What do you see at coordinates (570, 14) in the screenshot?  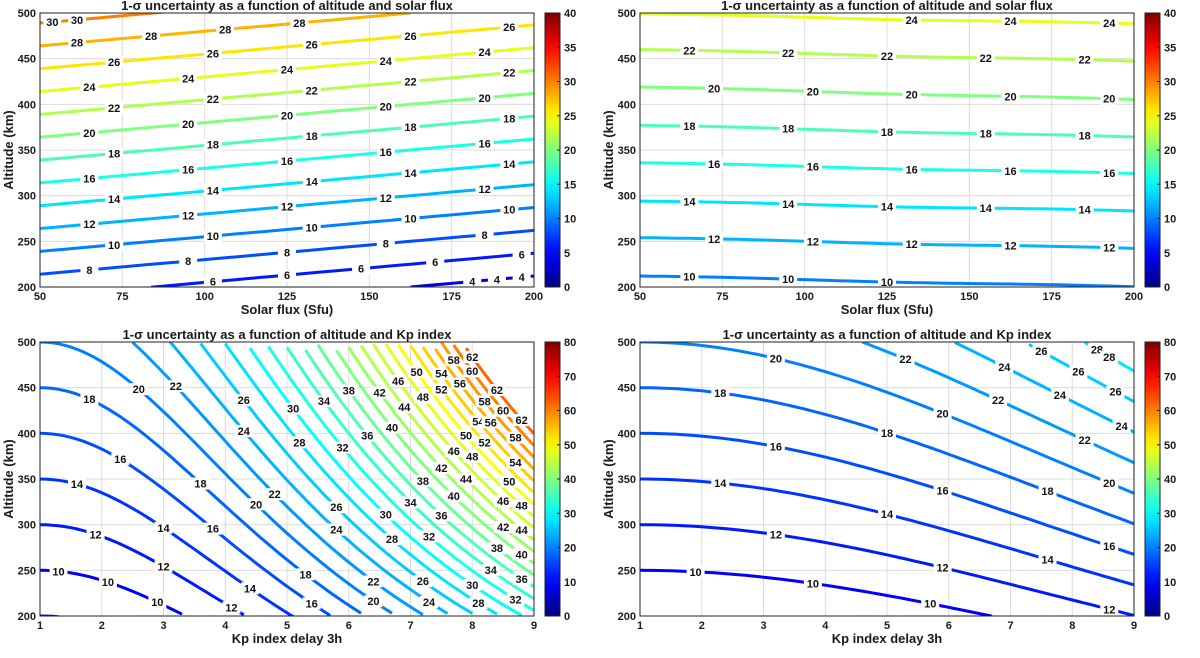 I see `colorbar-tick-label: 40` at bounding box center [570, 14].